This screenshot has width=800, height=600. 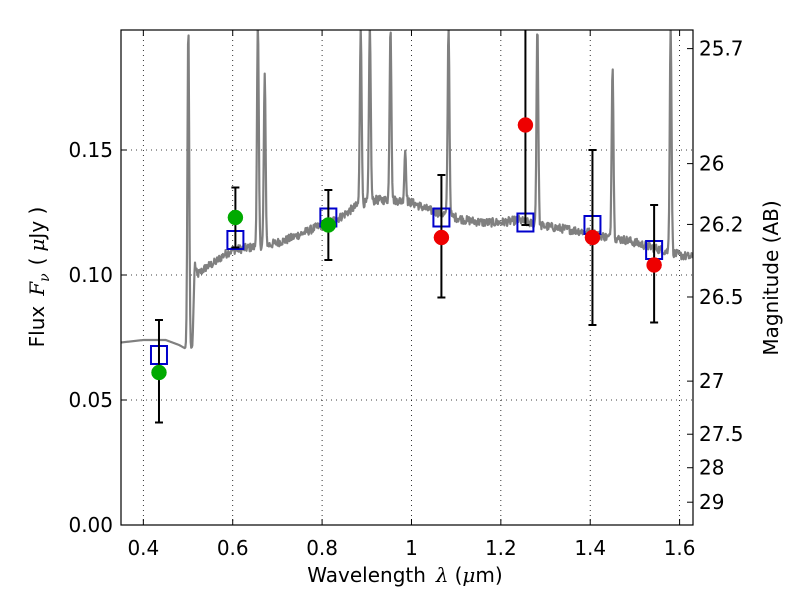 What do you see at coordinates (721, 49) in the screenshot?
I see `mag-tick-label: 25.7` at bounding box center [721, 49].